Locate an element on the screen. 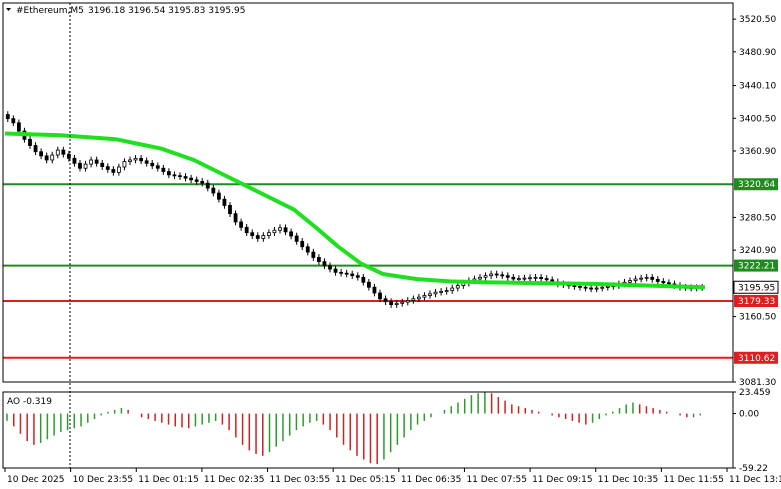 The image size is (781, 489). x-tick-label: 11 Dec 07:55 is located at coordinates (496, 480).